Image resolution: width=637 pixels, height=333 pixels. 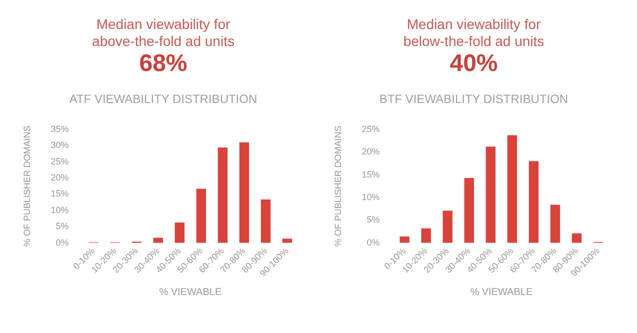 What do you see at coordinates (473, 64) in the screenshot?
I see `text: 40%` at bounding box center [473, 64].